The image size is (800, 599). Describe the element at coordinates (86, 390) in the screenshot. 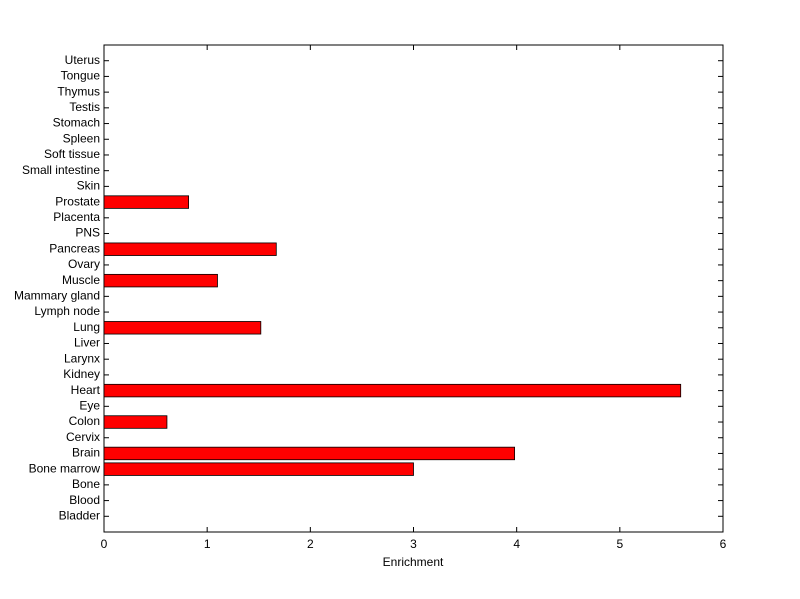

I see `y-tick-label: Heart` at that location.